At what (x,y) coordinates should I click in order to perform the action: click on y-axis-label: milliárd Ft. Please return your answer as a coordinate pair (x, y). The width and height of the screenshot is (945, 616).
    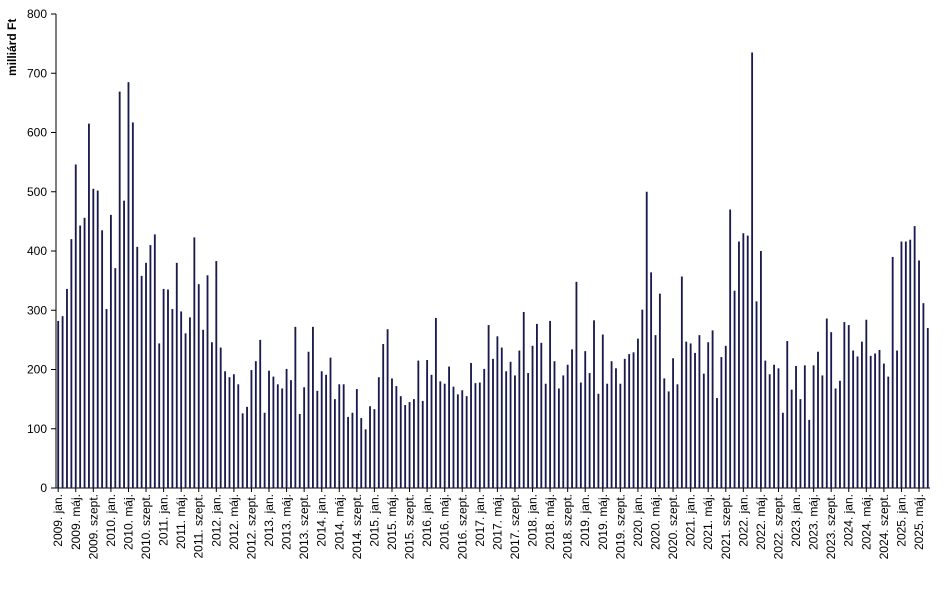
    Looking at the image, I should click on (12, 47).